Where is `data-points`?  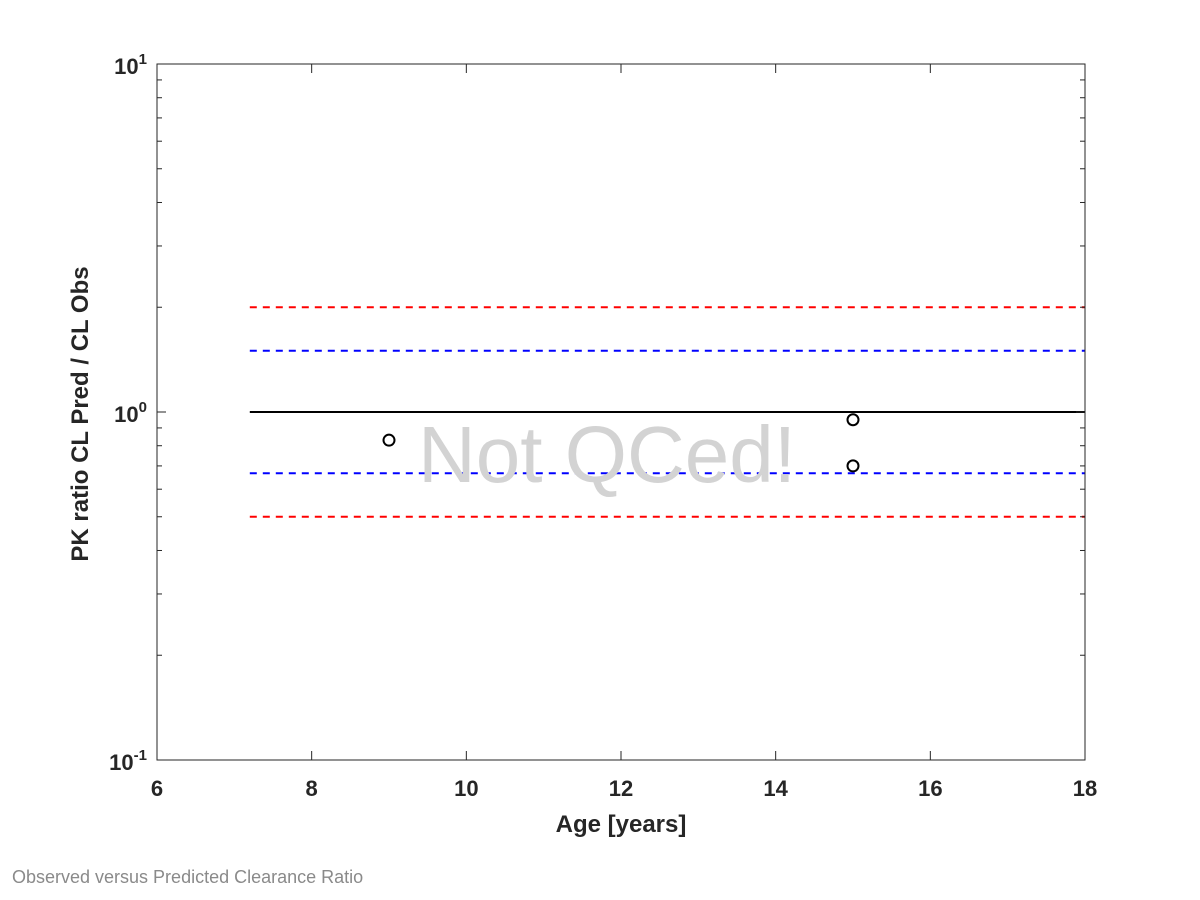 data-points is located at coordinates (621, 443).